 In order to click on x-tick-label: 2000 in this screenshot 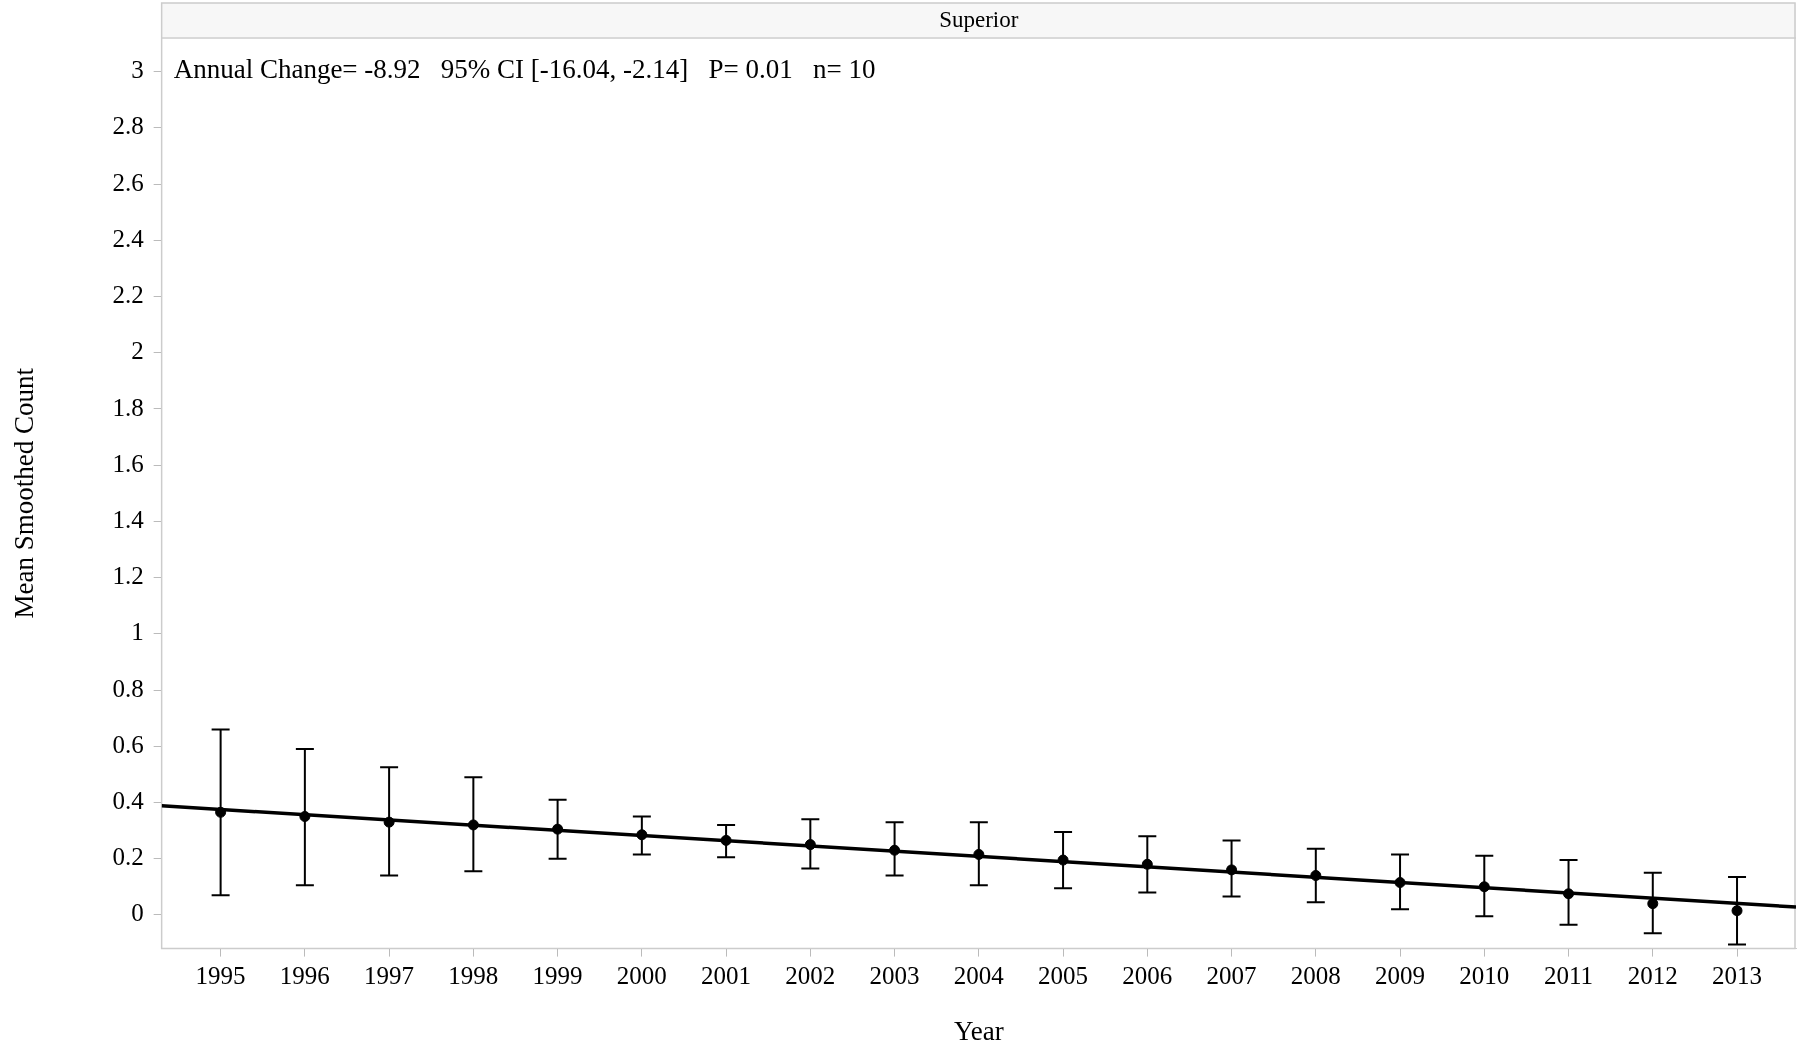, I will do `click(641, 976)`.